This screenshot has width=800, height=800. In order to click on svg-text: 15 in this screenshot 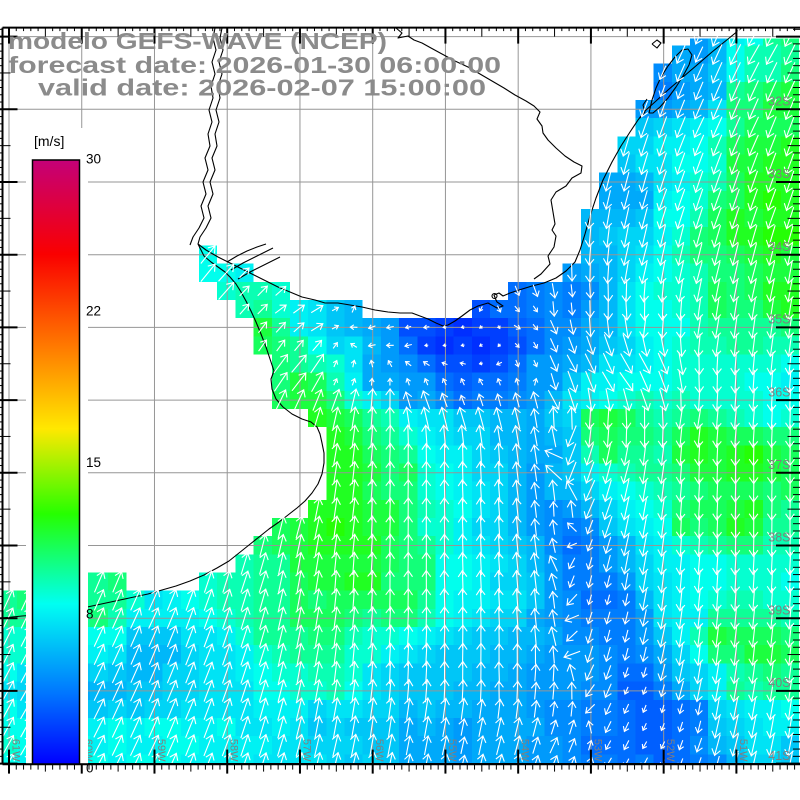, I will do `click(93, 462)`.